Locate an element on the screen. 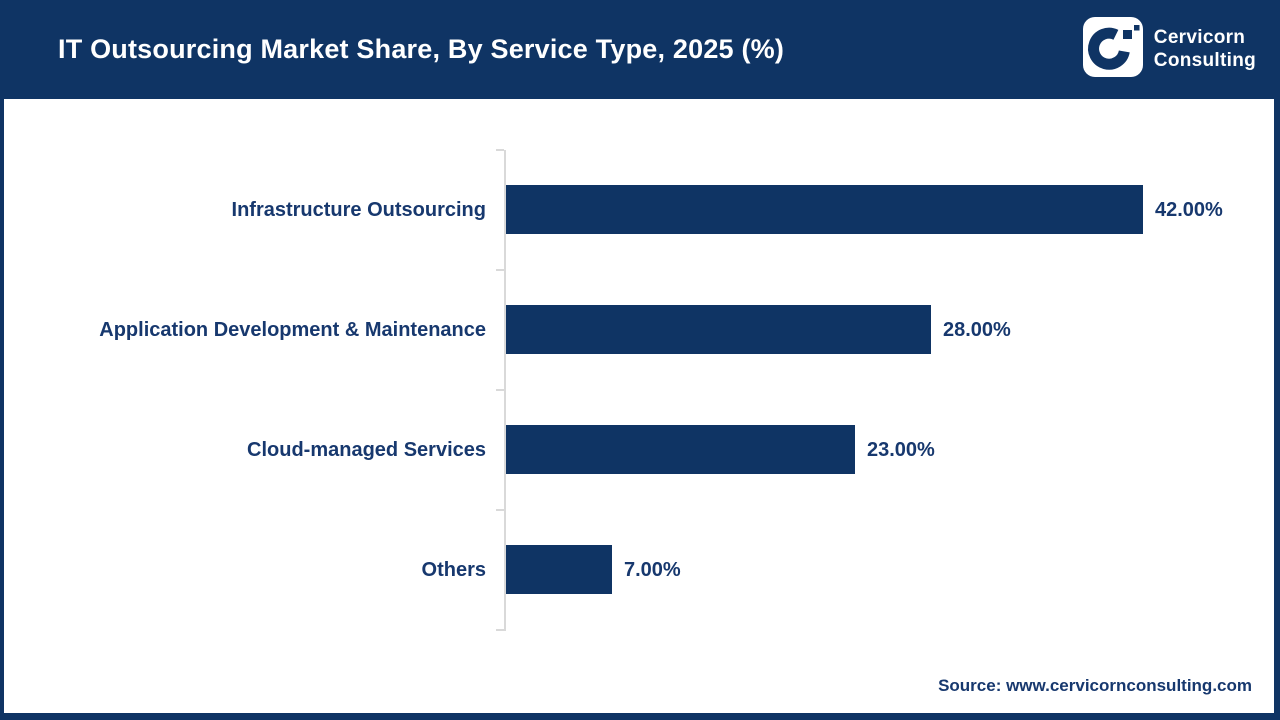 The width and height of the screenshot is (1280, 720). brand: Cervicorn Consulting is located at coordinates (1169, 49).